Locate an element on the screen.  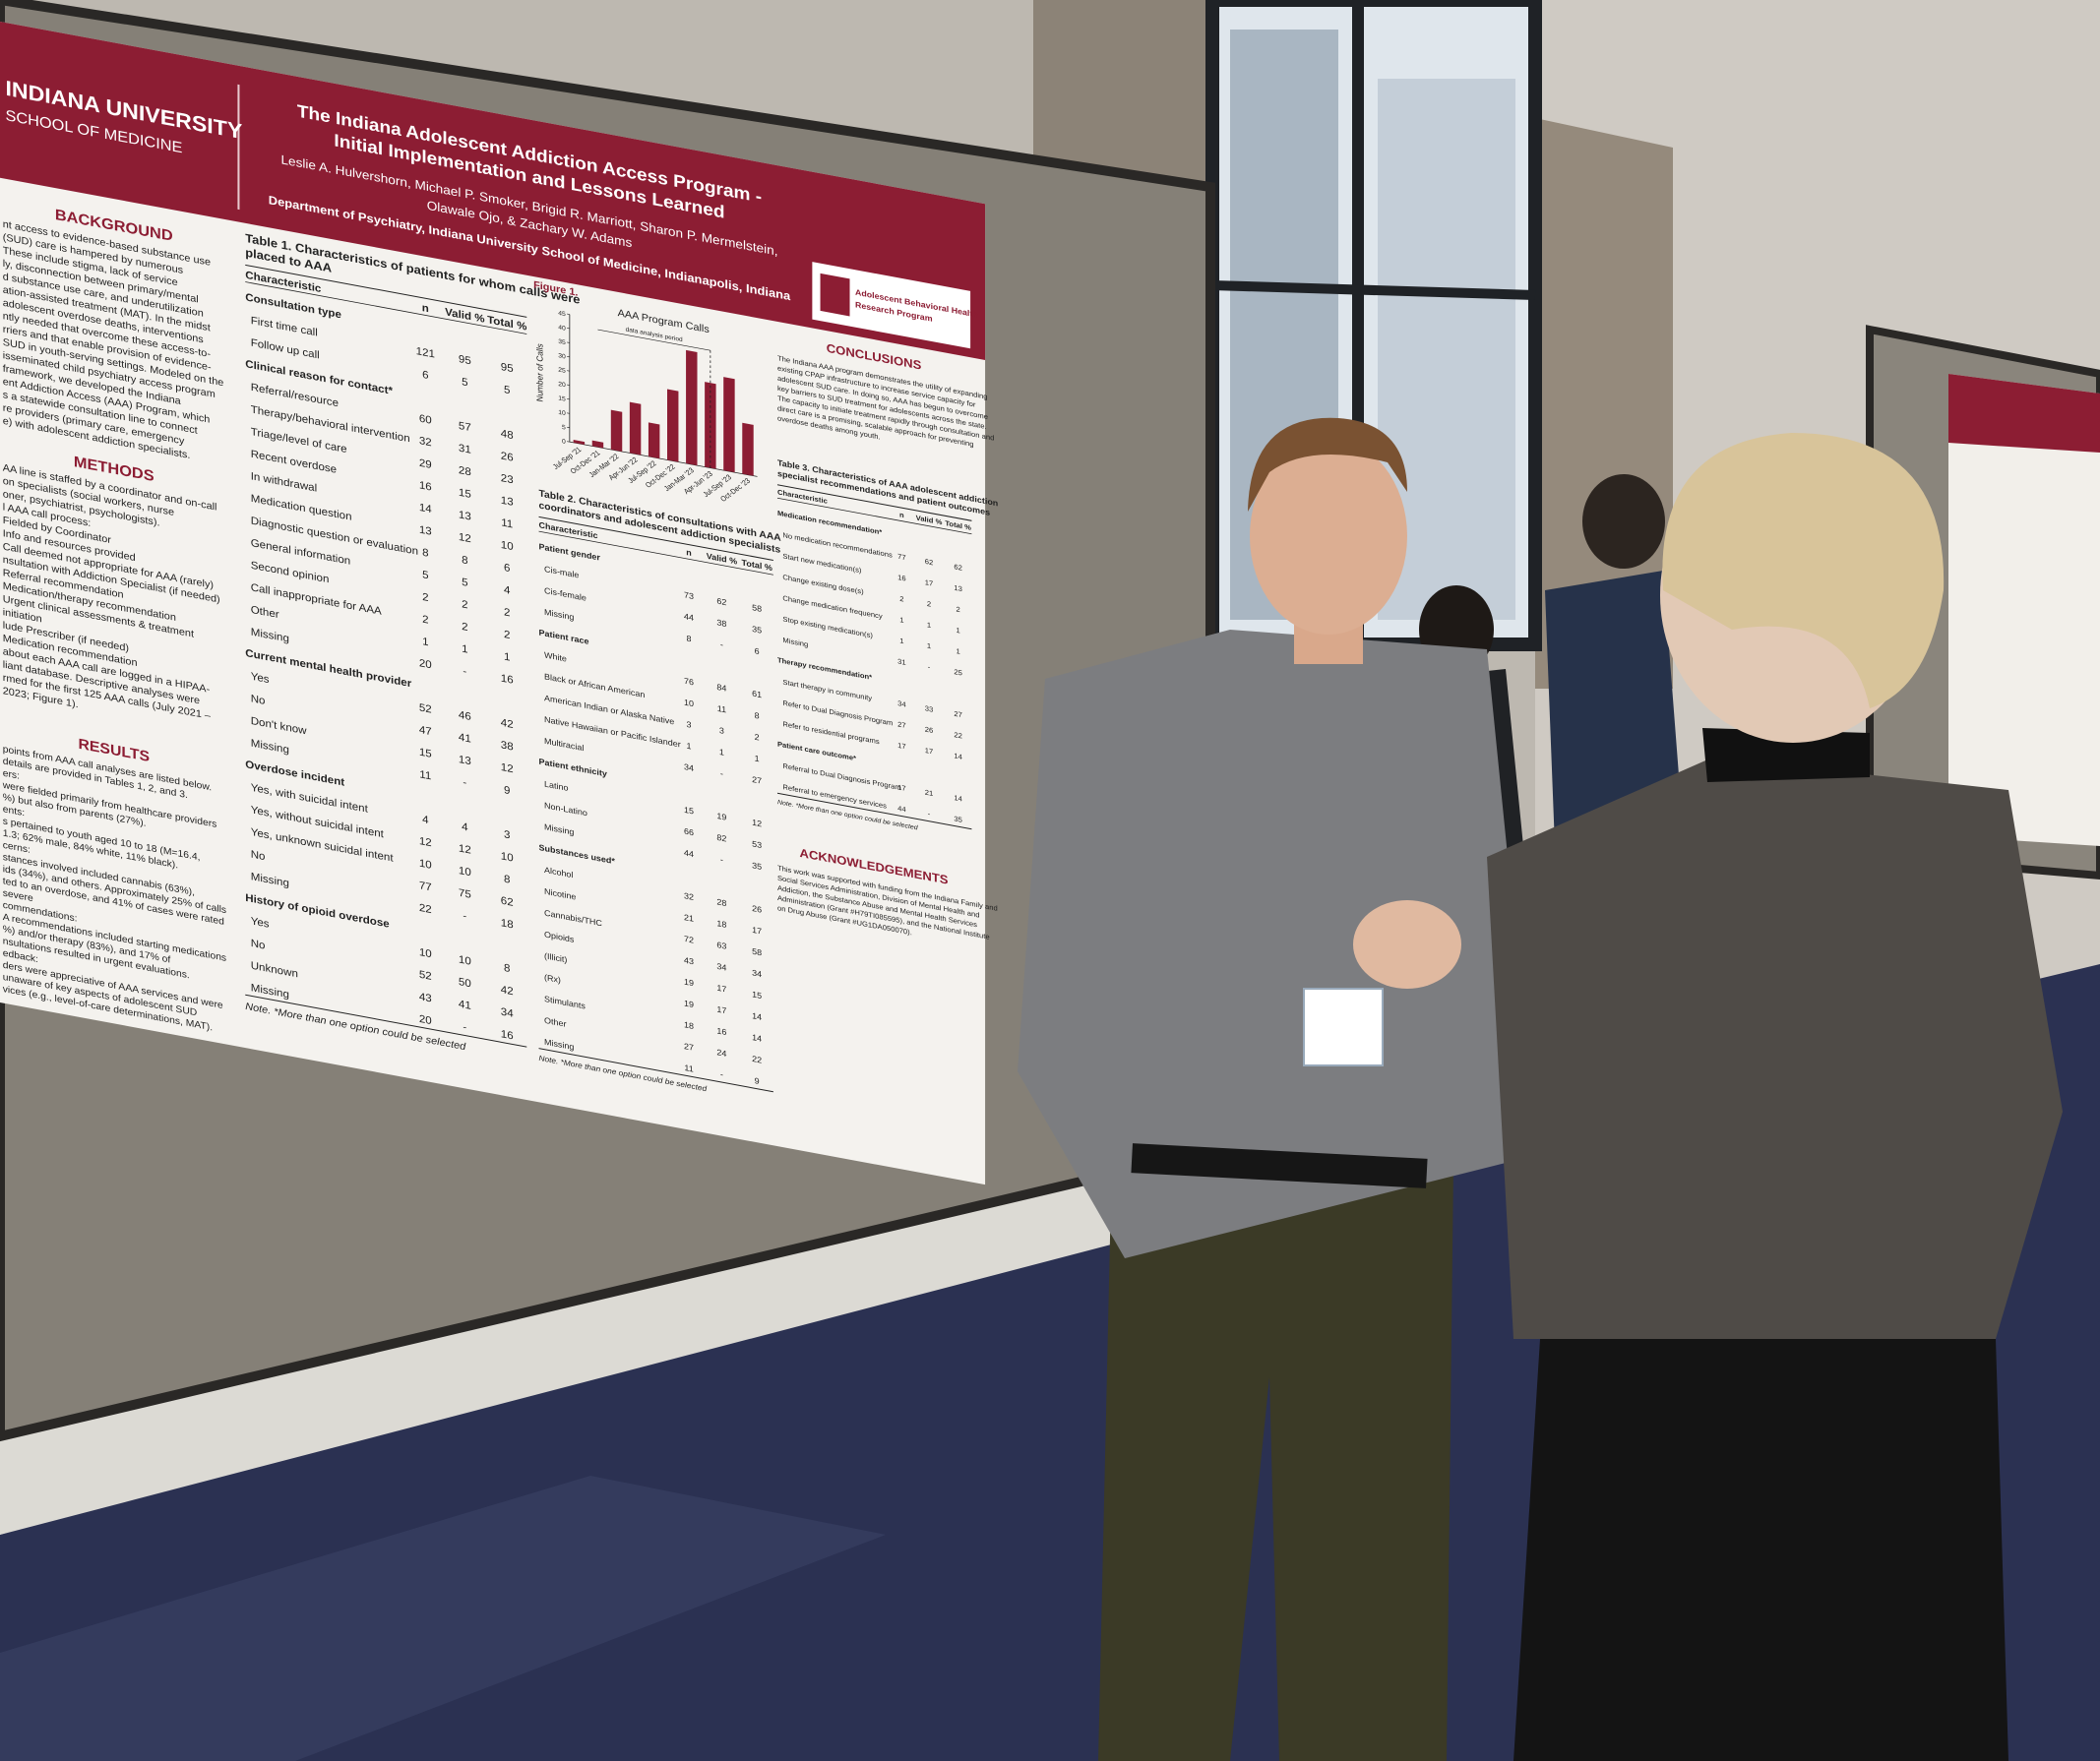
table-cell: 13 is located at coordinates (465, 760).